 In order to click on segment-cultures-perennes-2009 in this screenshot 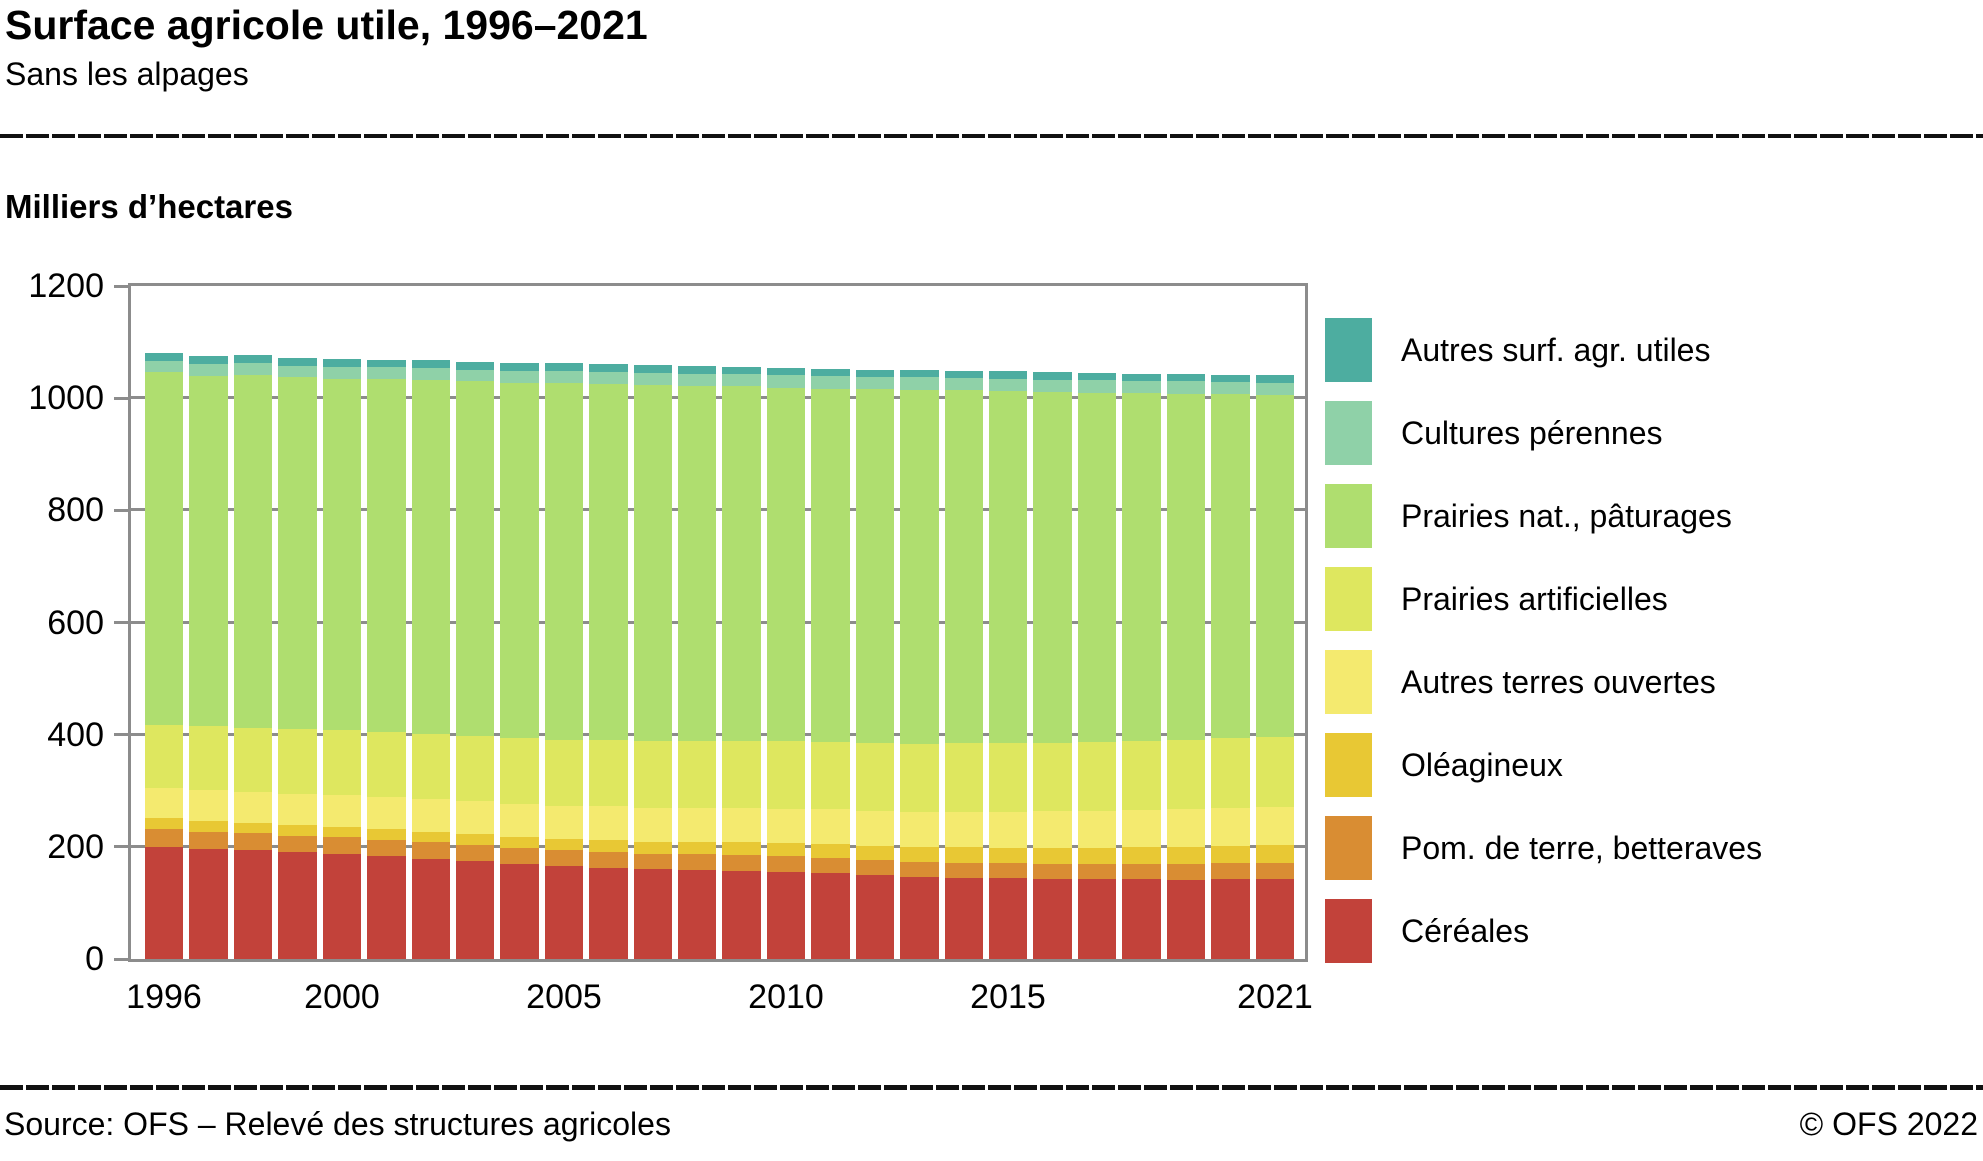, I will do `click(741, 380)`.